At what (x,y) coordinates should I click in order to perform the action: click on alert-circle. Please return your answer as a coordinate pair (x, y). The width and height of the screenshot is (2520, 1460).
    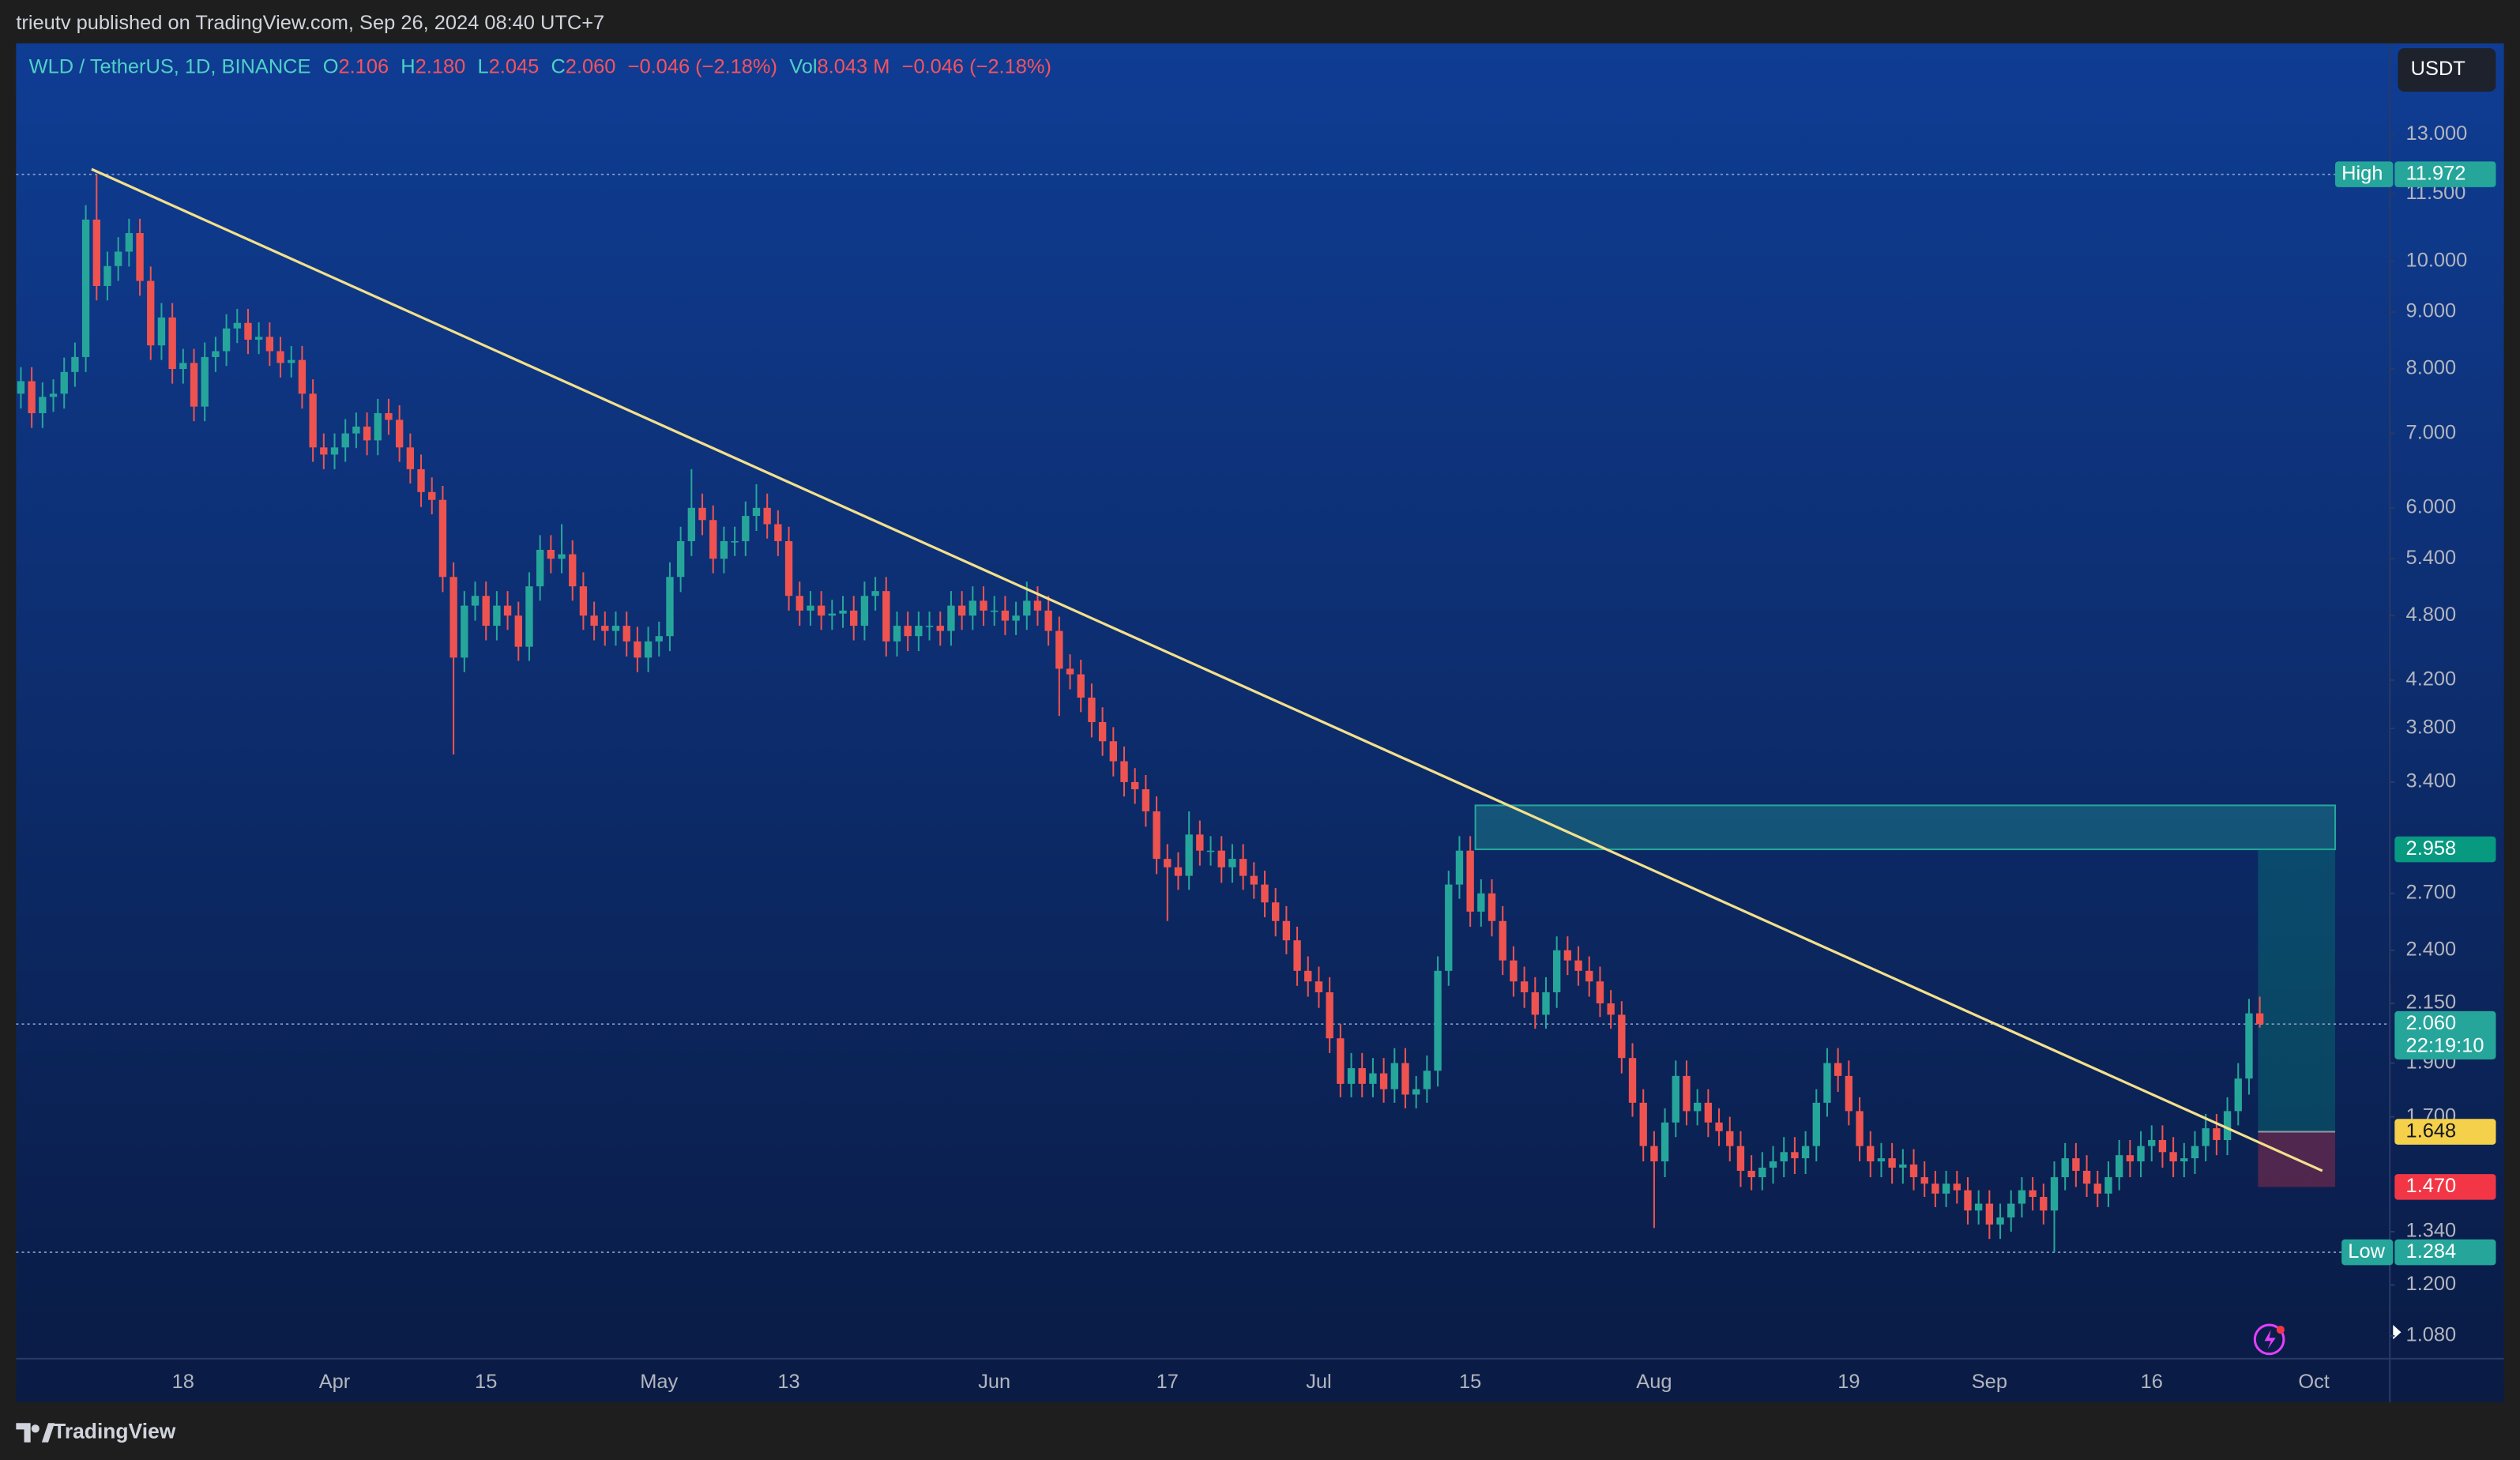
    Looking at the image, I should click on (2269, 1339).